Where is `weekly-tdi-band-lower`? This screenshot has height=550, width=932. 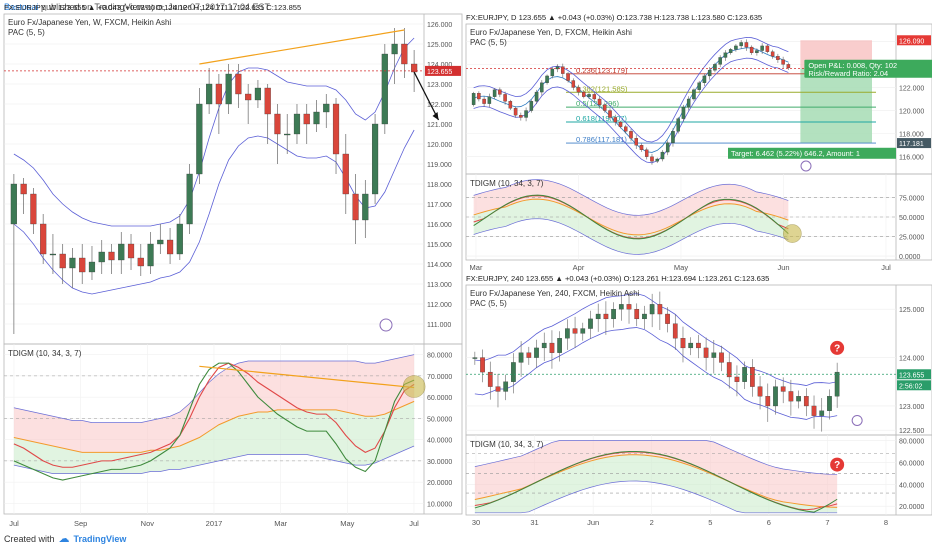 weekly-tdi-band-lower is located at coordinates (214, 459).